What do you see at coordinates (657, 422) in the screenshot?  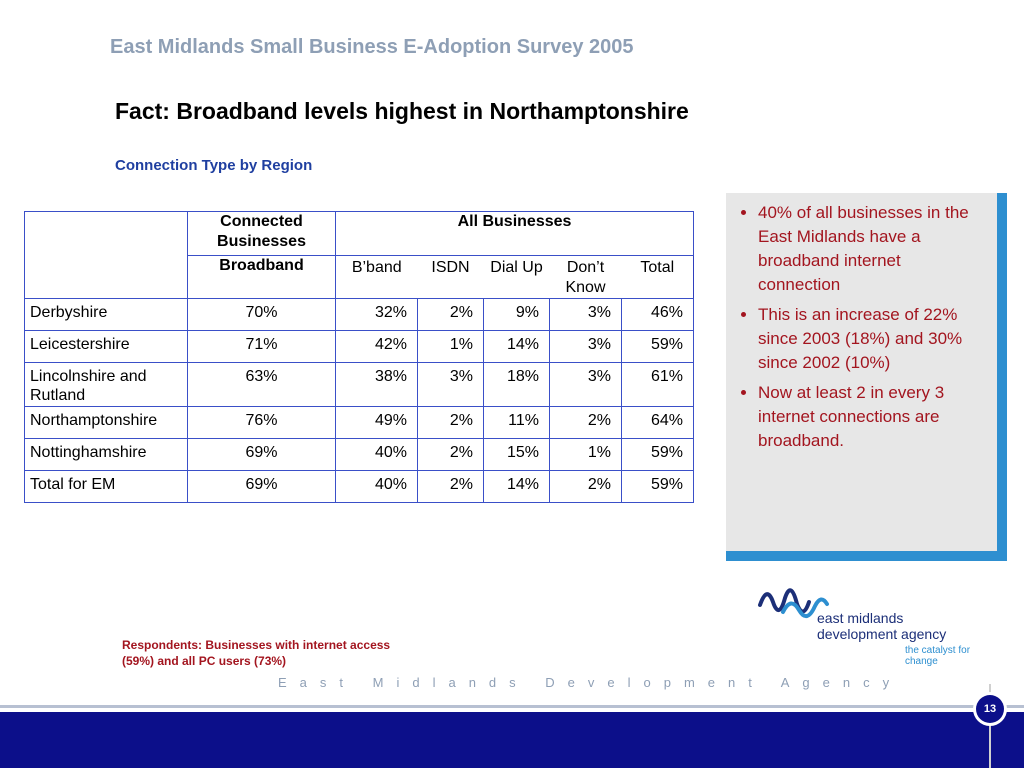 I see `value-cell: 64%` at bounding box center [657, 422].